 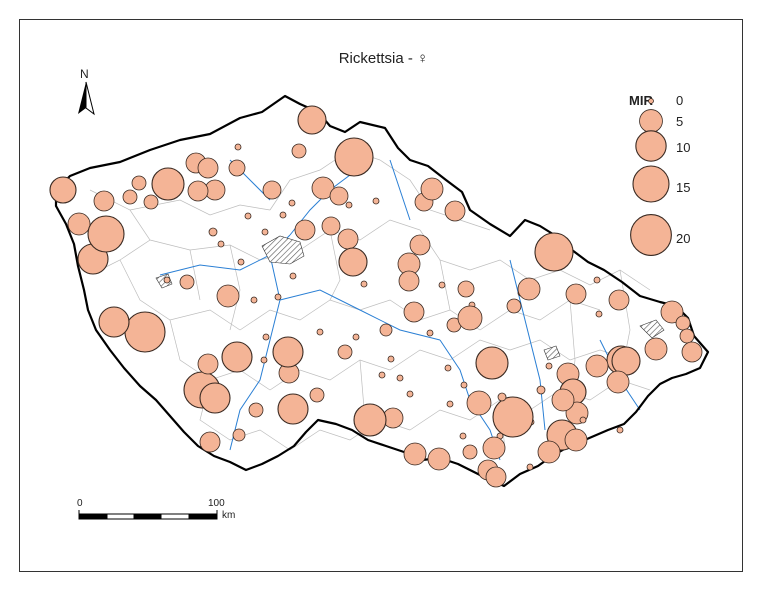 What do you see at coordinates (80, 503) in the screenshot?
I see `scale-label-0: 0` at bounding box center [80, 503].